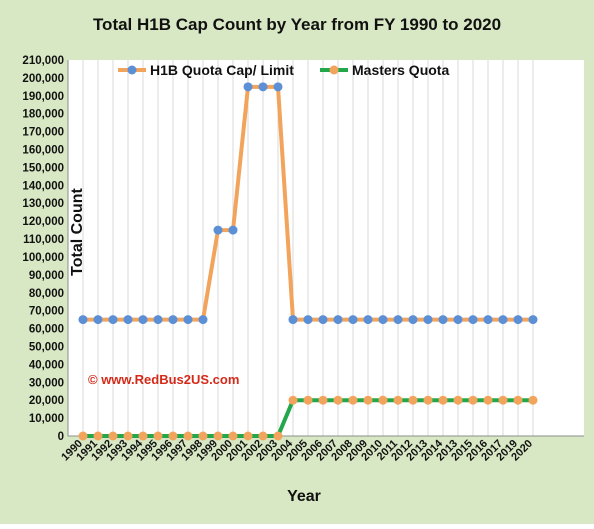 The height and width of the screenshot is (529, 594). Describe the element at coordinates (222, 70) in the screenshot. I see `legend-label: H1B Quota Cap/ Limit` at that location.